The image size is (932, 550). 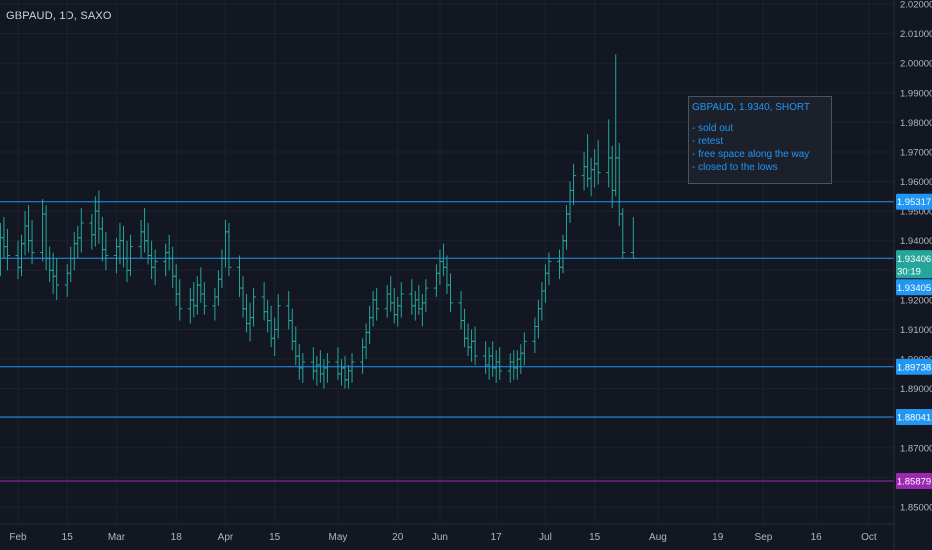 I want to click on last-price-label: 1.93405, so click(x=914, y=288).